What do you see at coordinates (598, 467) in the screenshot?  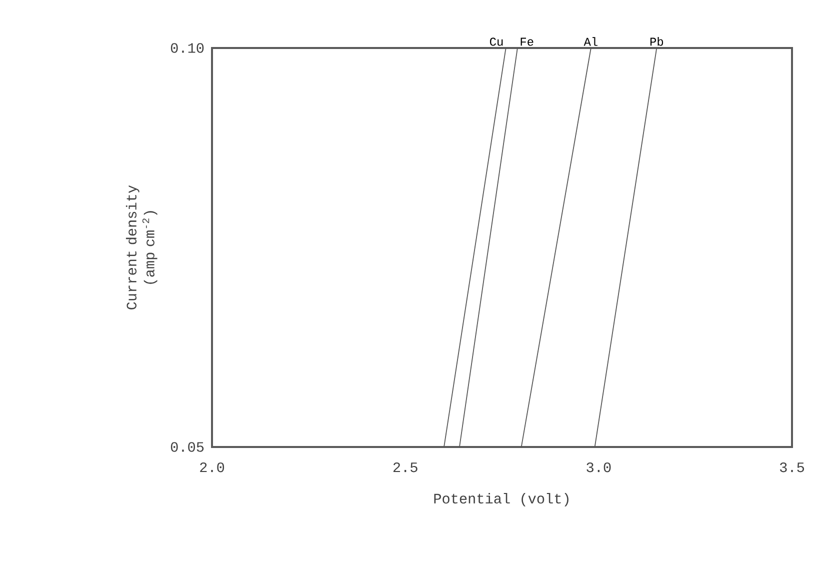 I see `x-tick-label: 3.0` at bounding box center [598, 467].